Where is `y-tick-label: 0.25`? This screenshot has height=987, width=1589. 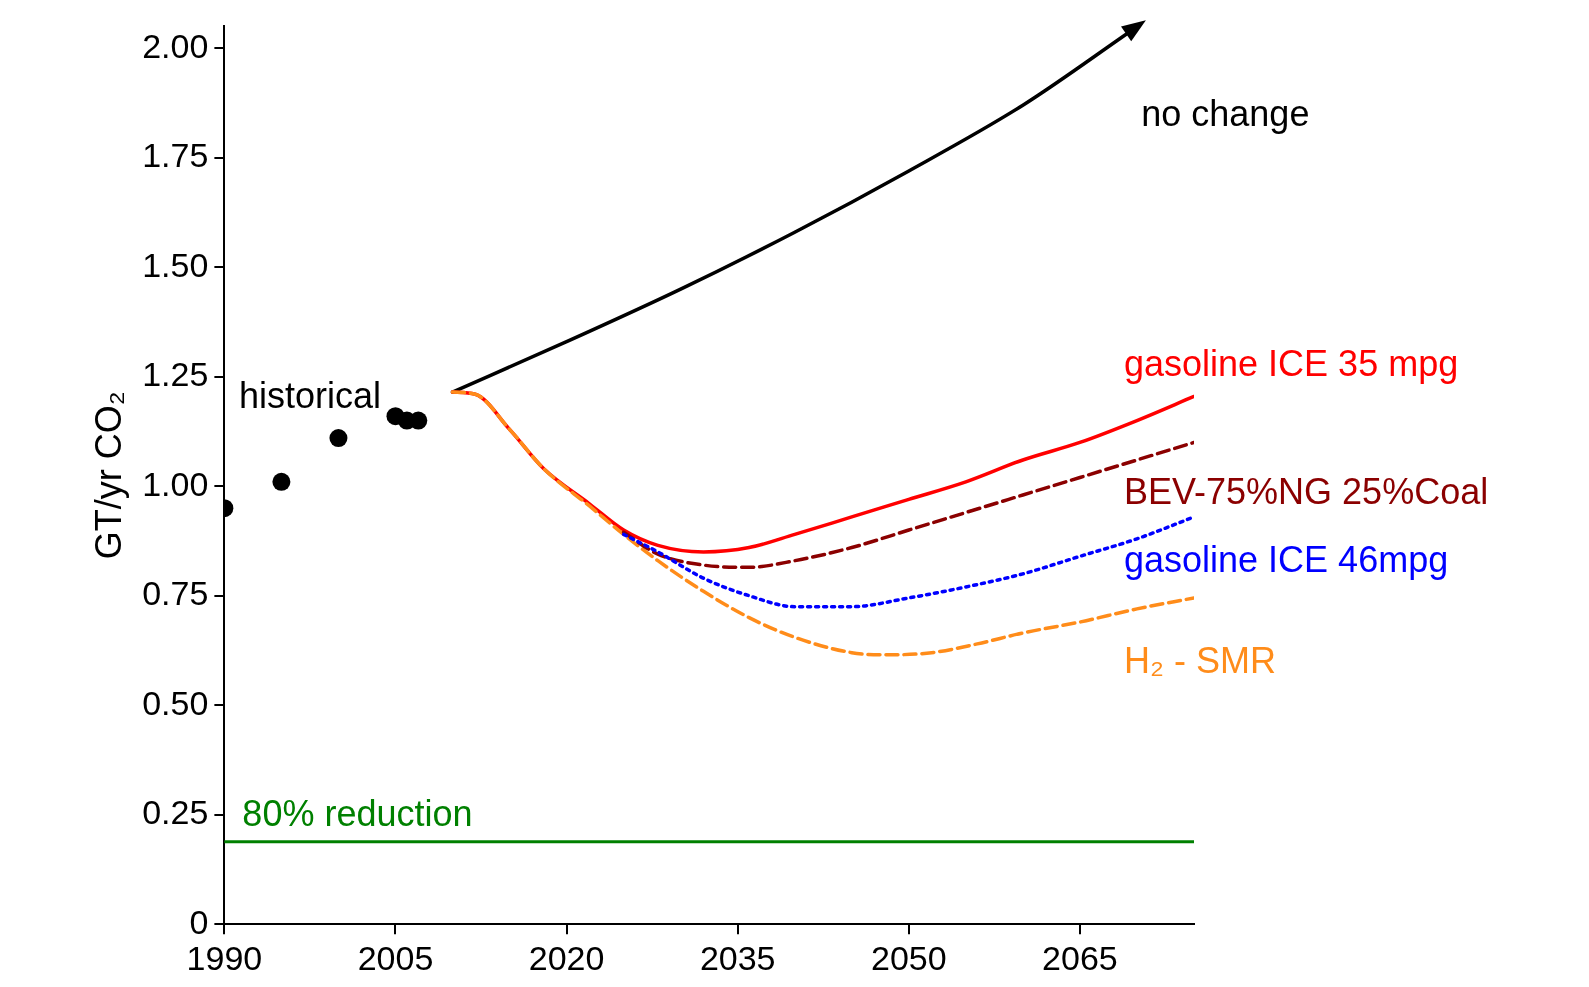 y-tick-label: 0.25 is located at coordinates (175, 812).